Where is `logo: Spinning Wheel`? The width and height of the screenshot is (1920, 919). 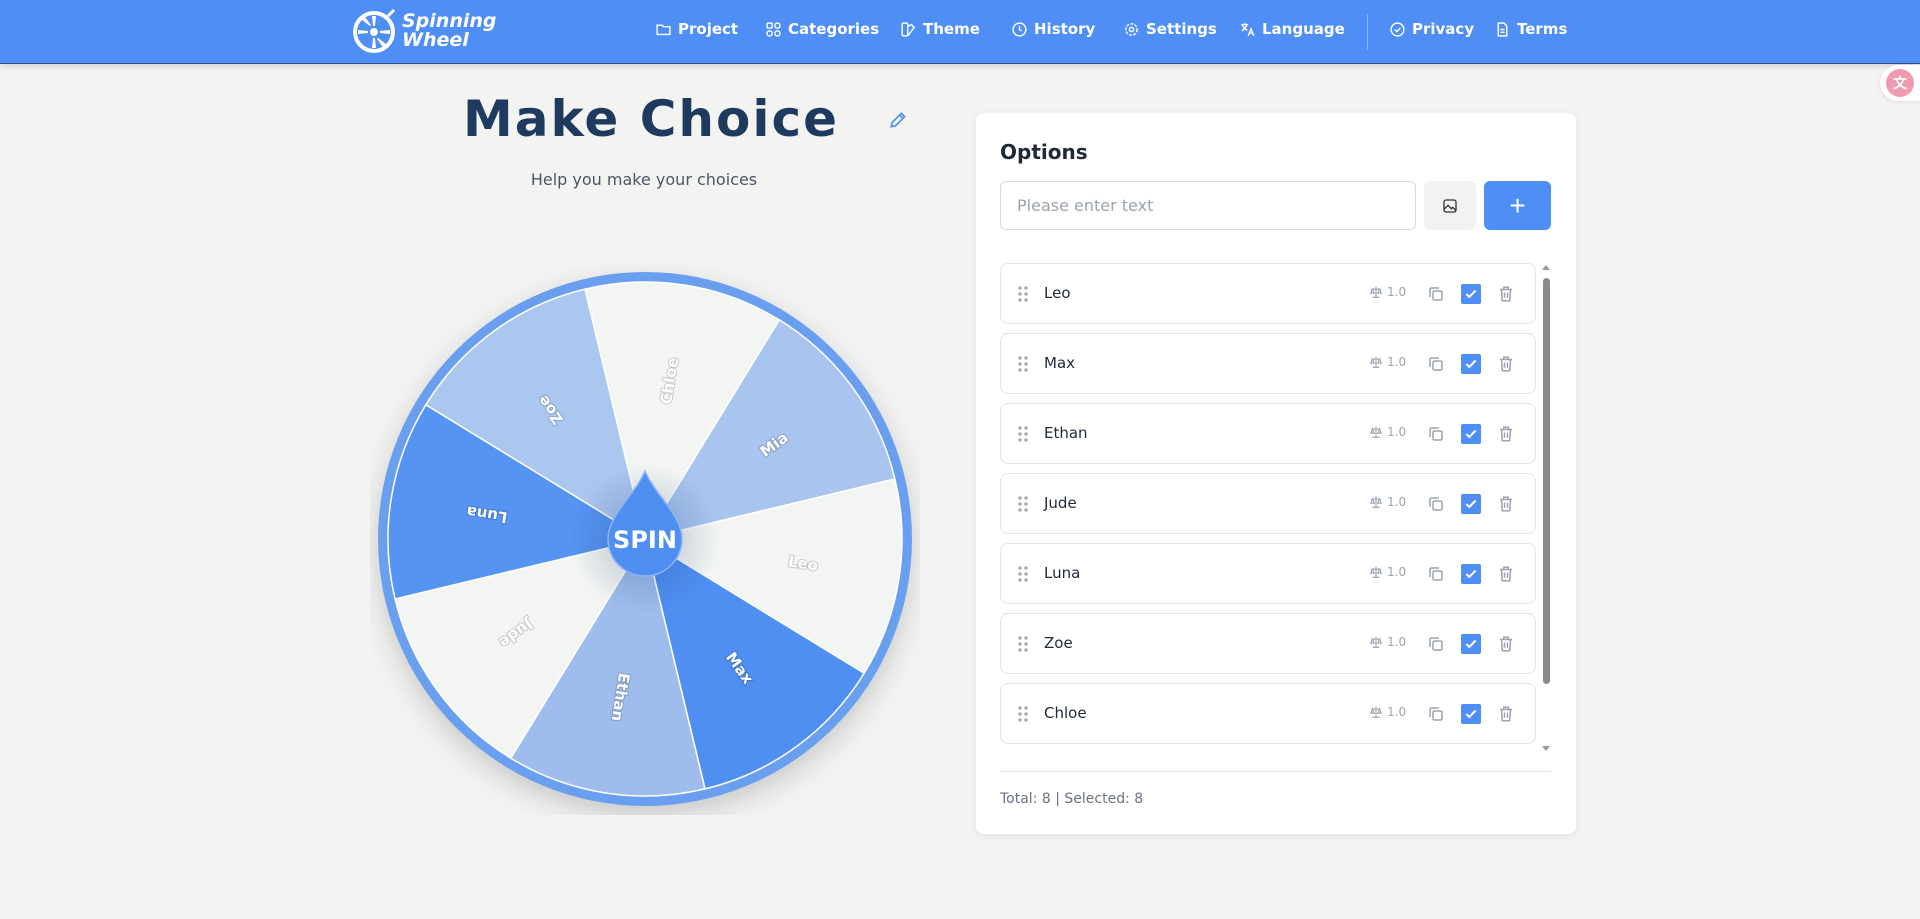
logo: Spinning Wheel is located at coordinates (424, 31).